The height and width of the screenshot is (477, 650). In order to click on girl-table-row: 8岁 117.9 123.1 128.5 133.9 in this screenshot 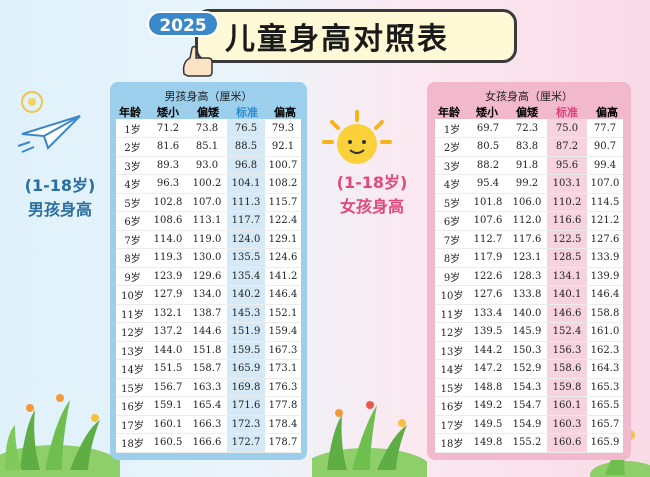, I will do `click(529, 258)`.